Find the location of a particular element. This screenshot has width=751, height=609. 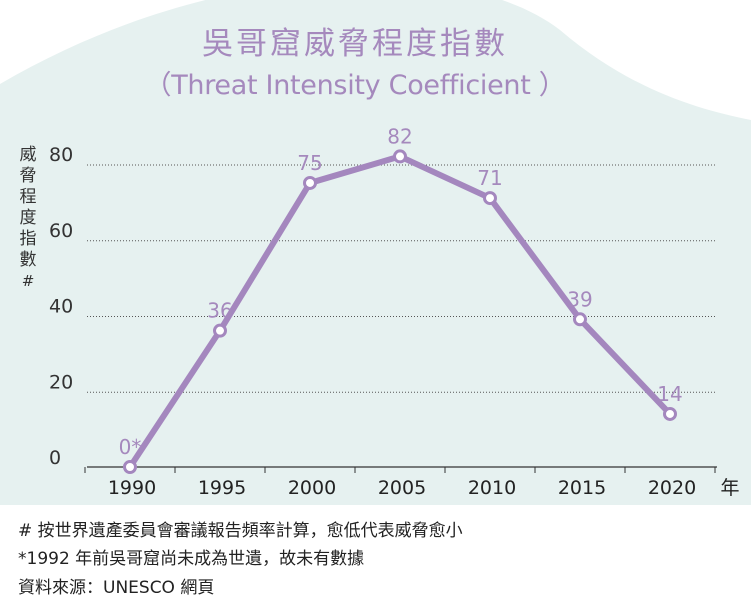

y-axis-label: 威脅程度指數 # is located at coordinates (28, 218).